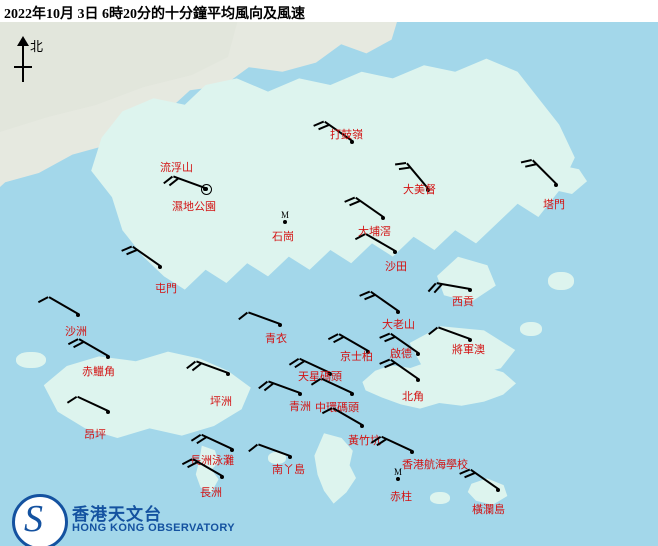 This screenshot has height=546, width=658. Describe the element at coordinates (435, 465) in the screenshot. I see `station-label: 香港航海學校` at that location.